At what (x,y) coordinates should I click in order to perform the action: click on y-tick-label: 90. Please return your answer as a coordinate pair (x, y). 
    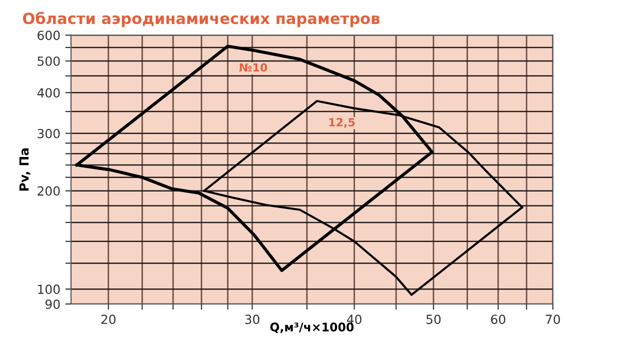
    Looking at the image, I should click on (52, 304).